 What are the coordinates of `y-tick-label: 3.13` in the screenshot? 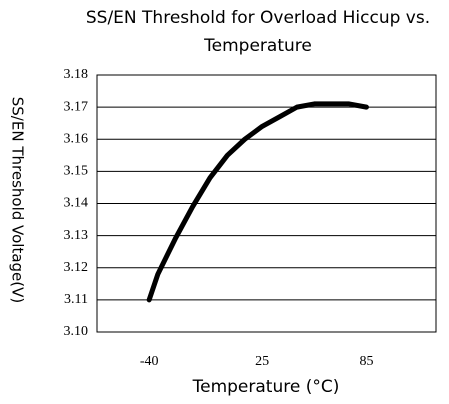 It's located at (76, 235).